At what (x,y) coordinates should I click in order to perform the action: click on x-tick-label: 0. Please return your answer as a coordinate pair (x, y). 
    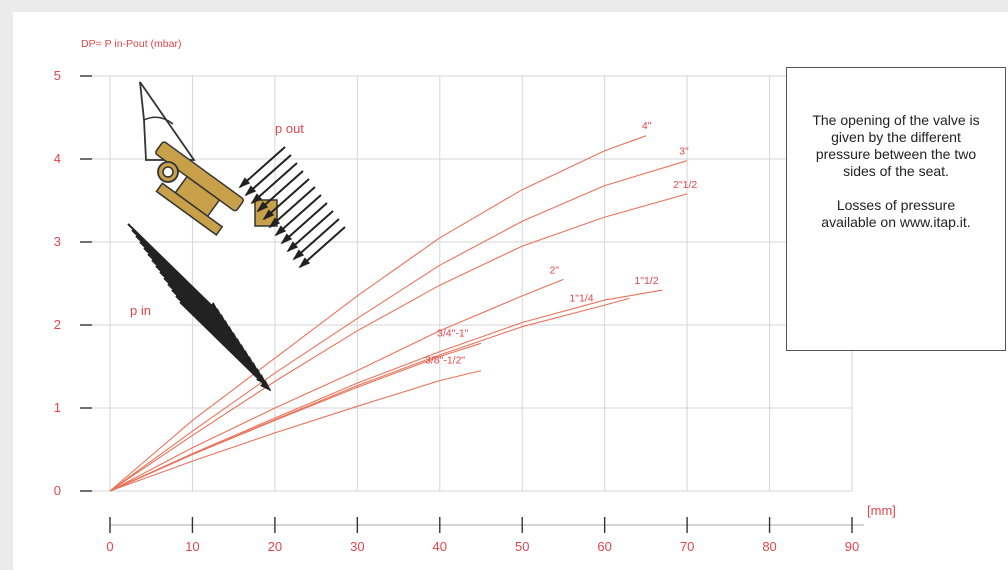
    Looking at the image, I should click on (109, 546).